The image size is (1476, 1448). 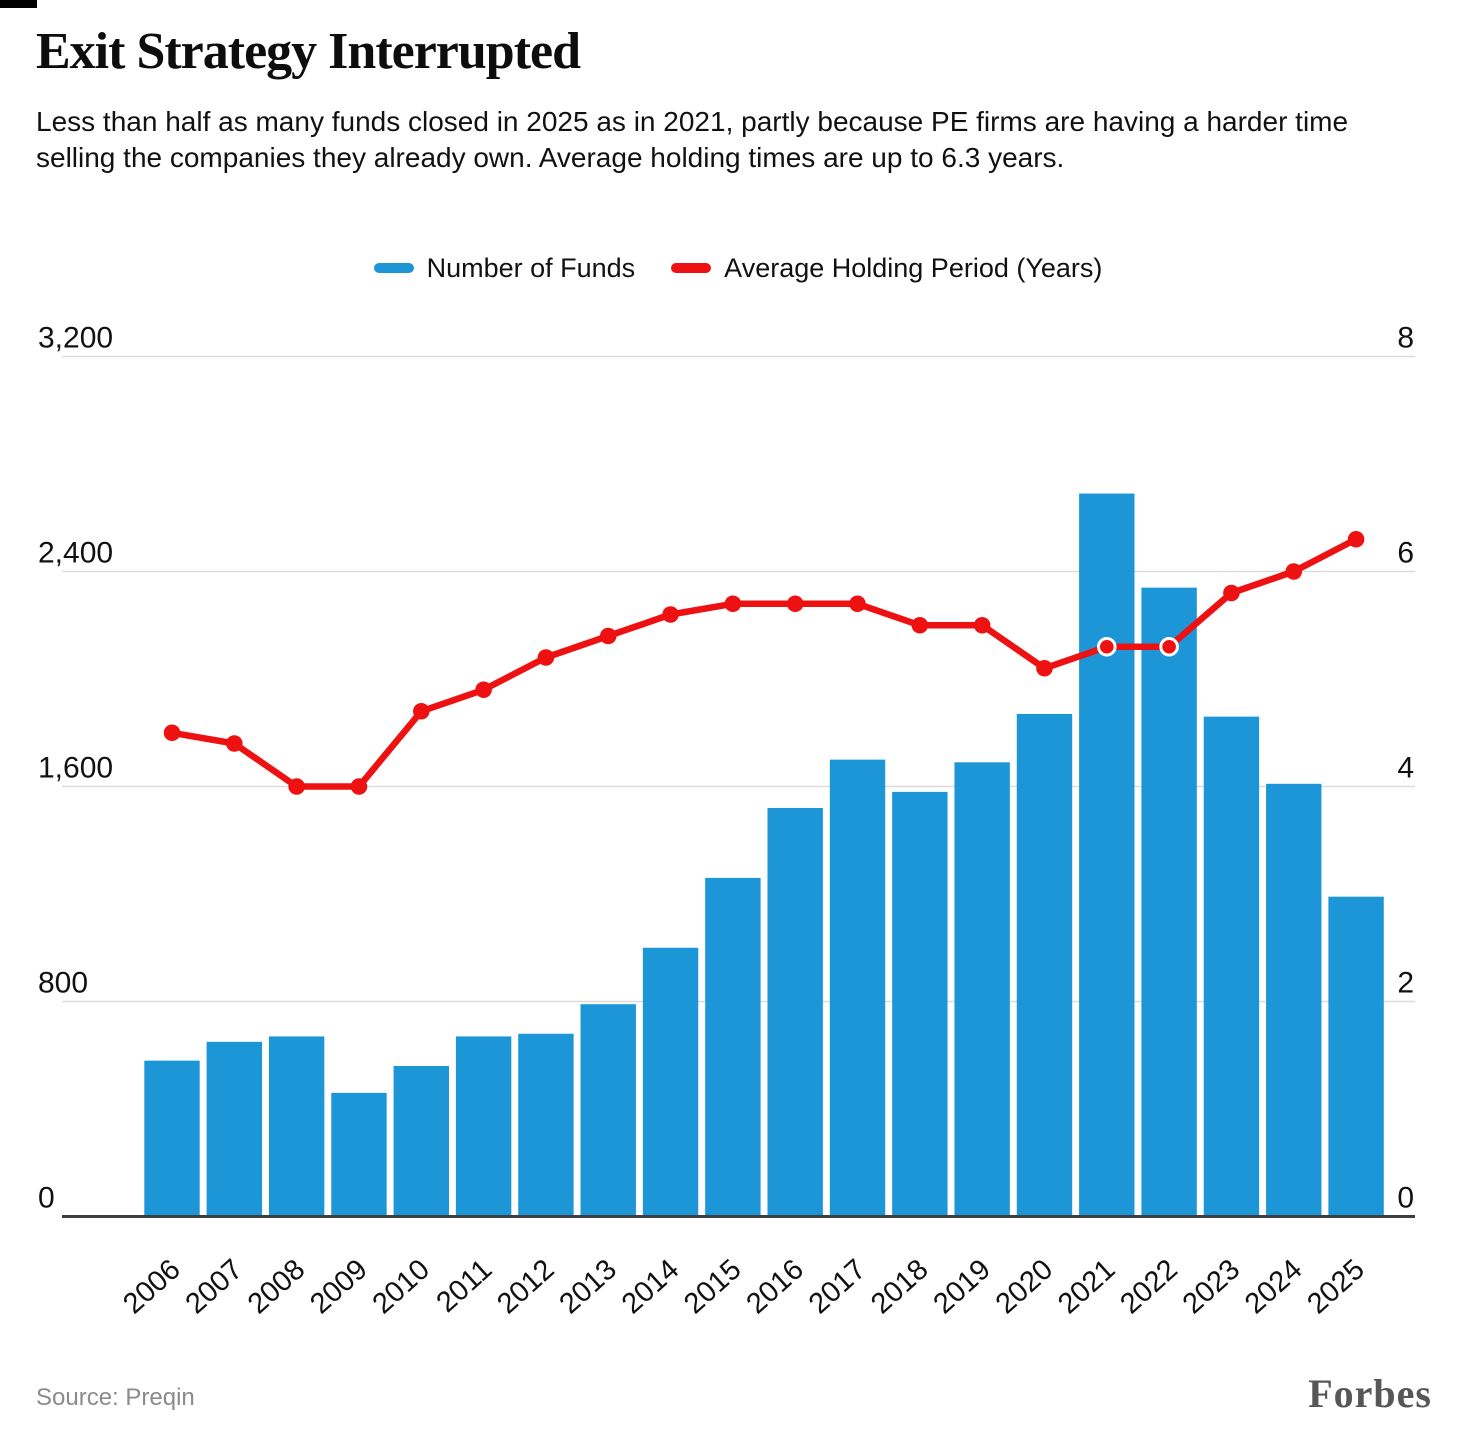 What do you see at coordinates (1356, 1056) in the screenshot?
I see `bar-2025` at bounding box center [1356, 1056].